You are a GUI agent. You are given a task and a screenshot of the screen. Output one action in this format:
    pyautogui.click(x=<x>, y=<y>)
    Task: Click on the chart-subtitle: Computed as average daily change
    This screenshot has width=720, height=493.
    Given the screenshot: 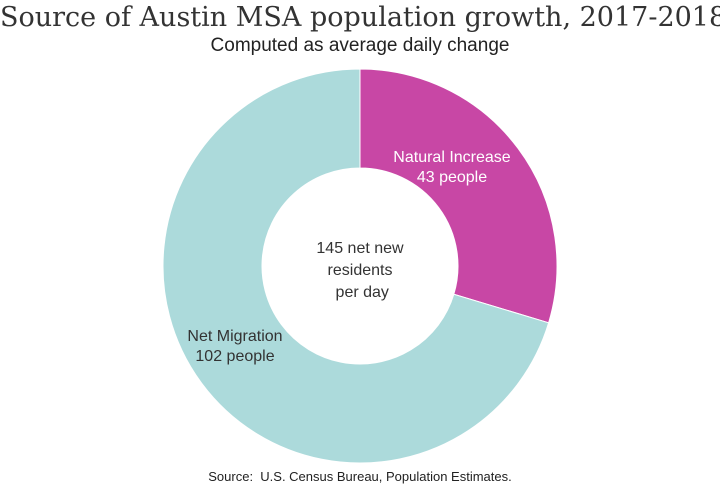 What is the action you would take?
    pyautogui.click(x=360, y=45)
    